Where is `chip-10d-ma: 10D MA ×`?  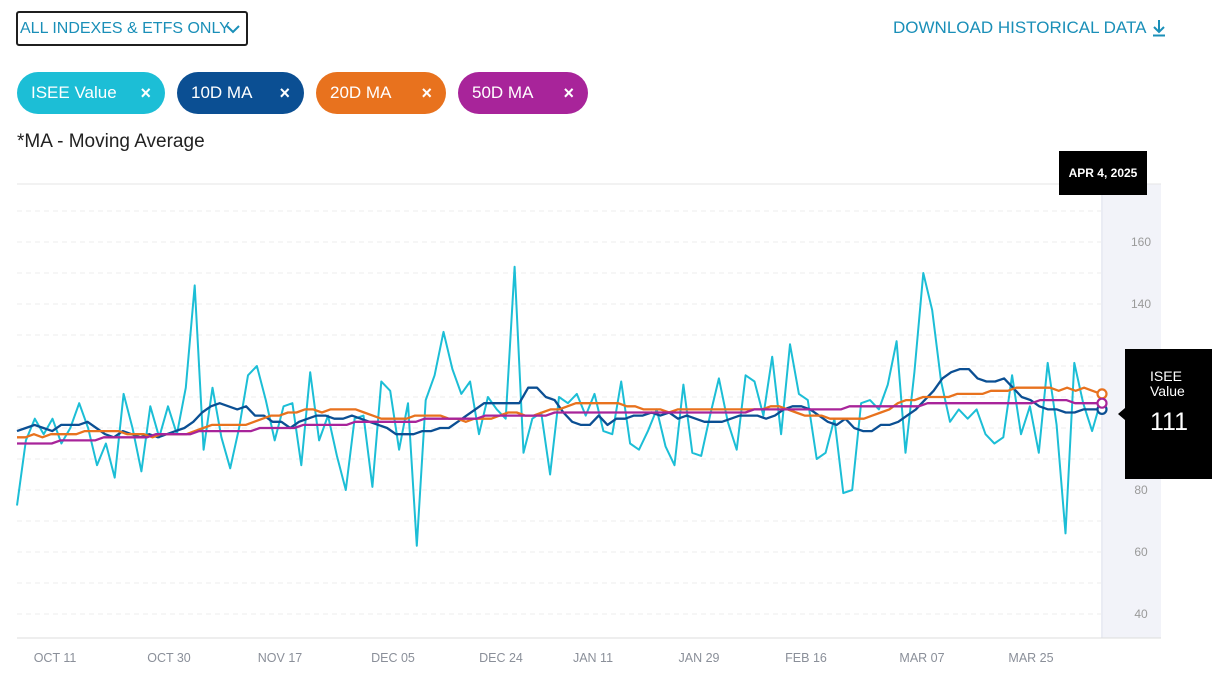
chip-10d-ma: 10D MA × is located at coordinates (240, 93).